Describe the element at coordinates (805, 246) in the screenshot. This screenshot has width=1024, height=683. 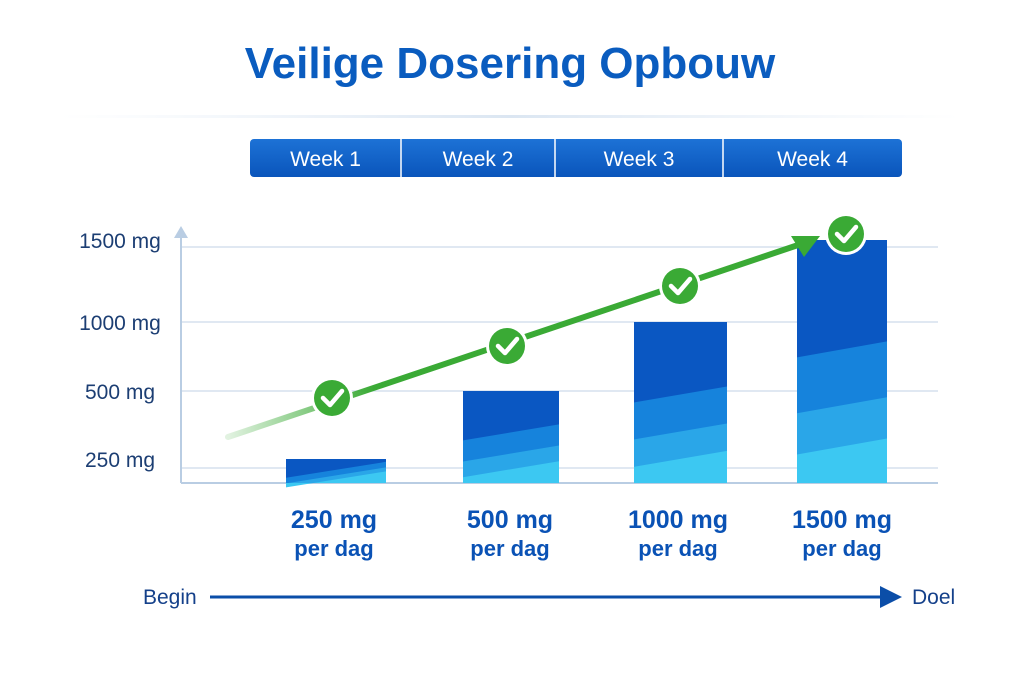
I see `trend-arrowhead-icon` at that location.